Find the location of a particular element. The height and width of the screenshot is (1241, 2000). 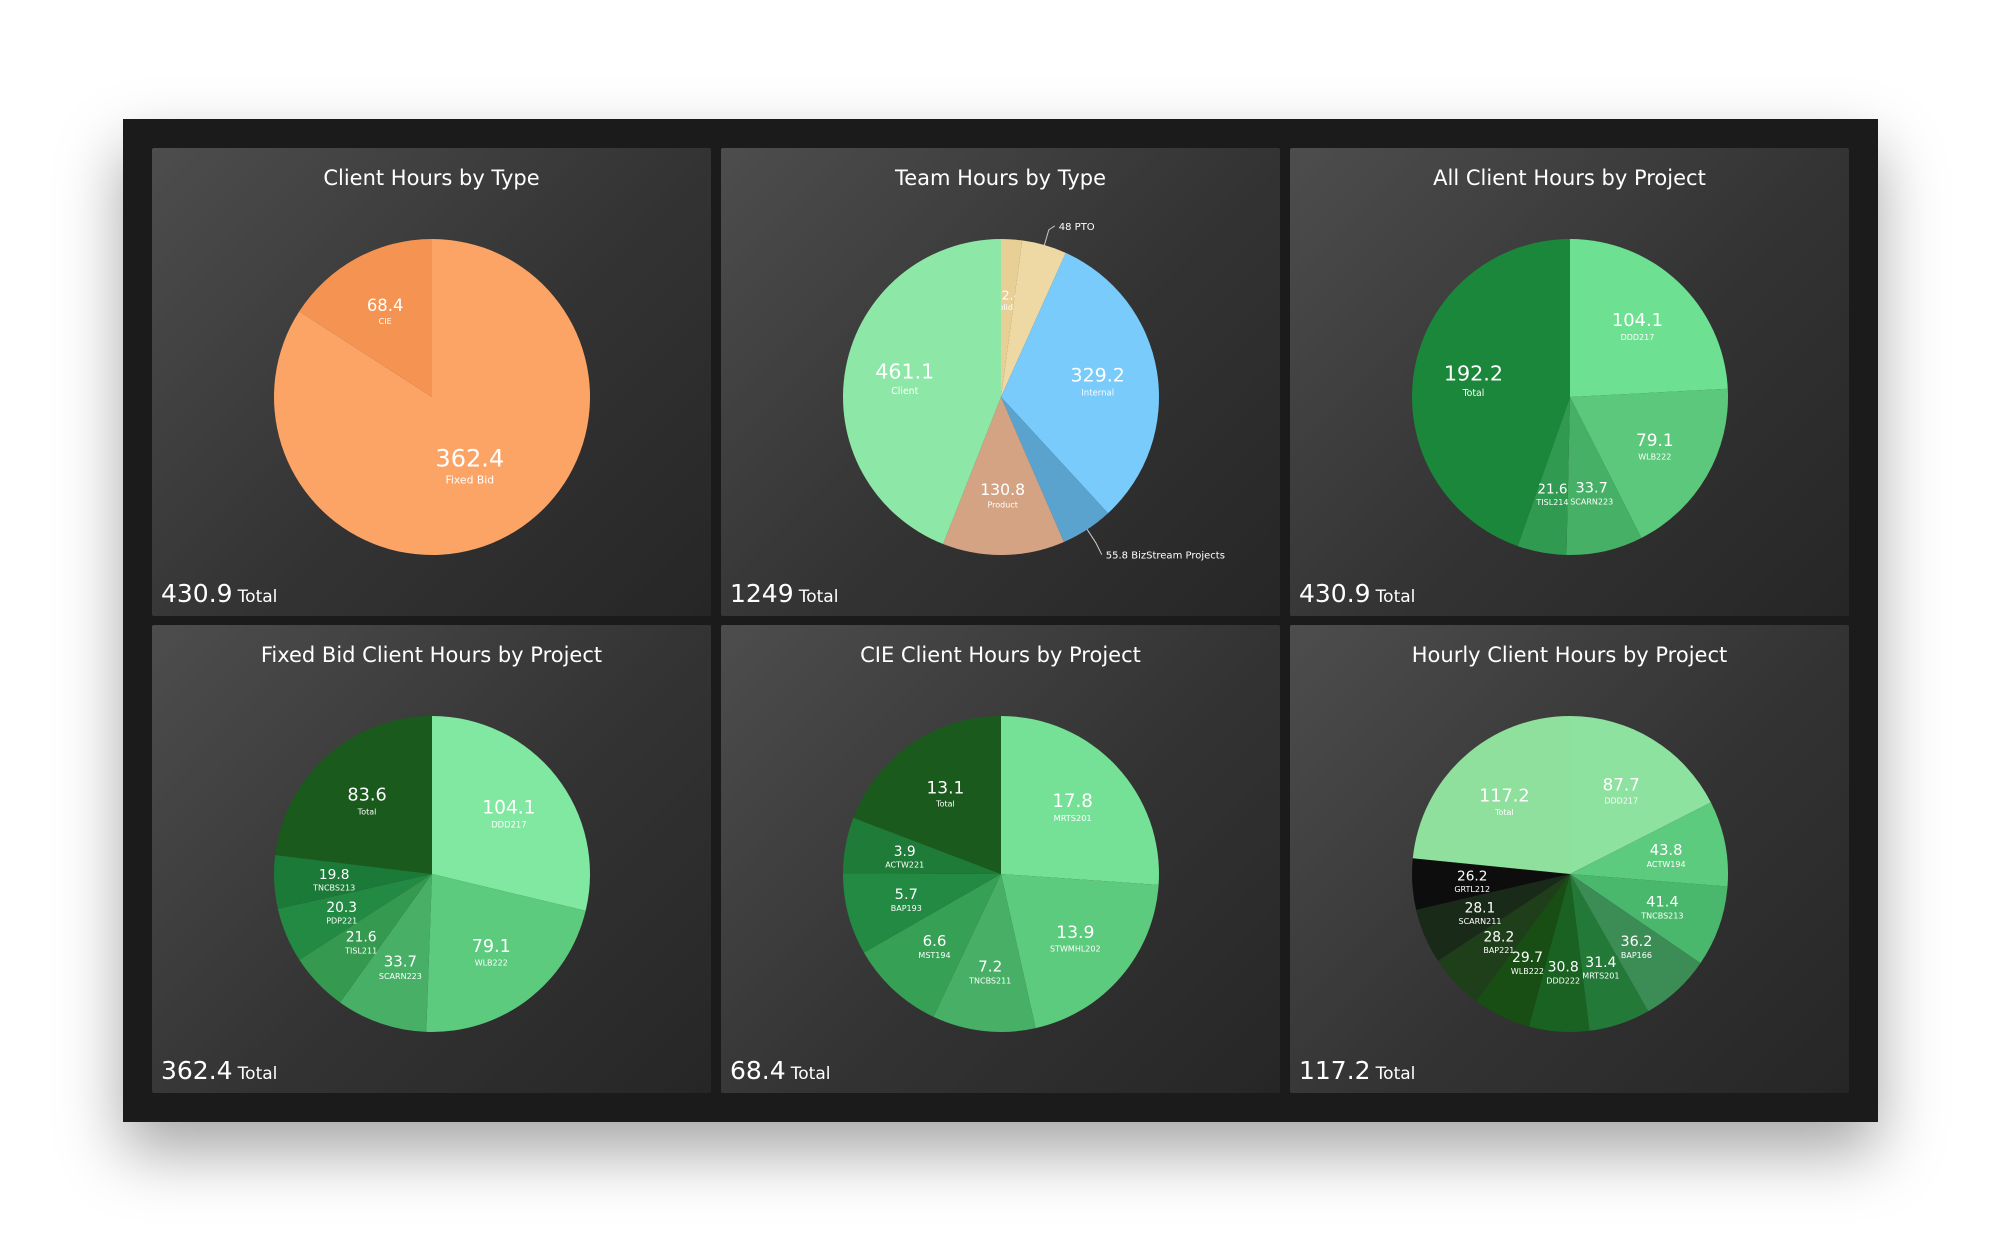

slice-value: 5.7 is located at coordinates (906, 894).